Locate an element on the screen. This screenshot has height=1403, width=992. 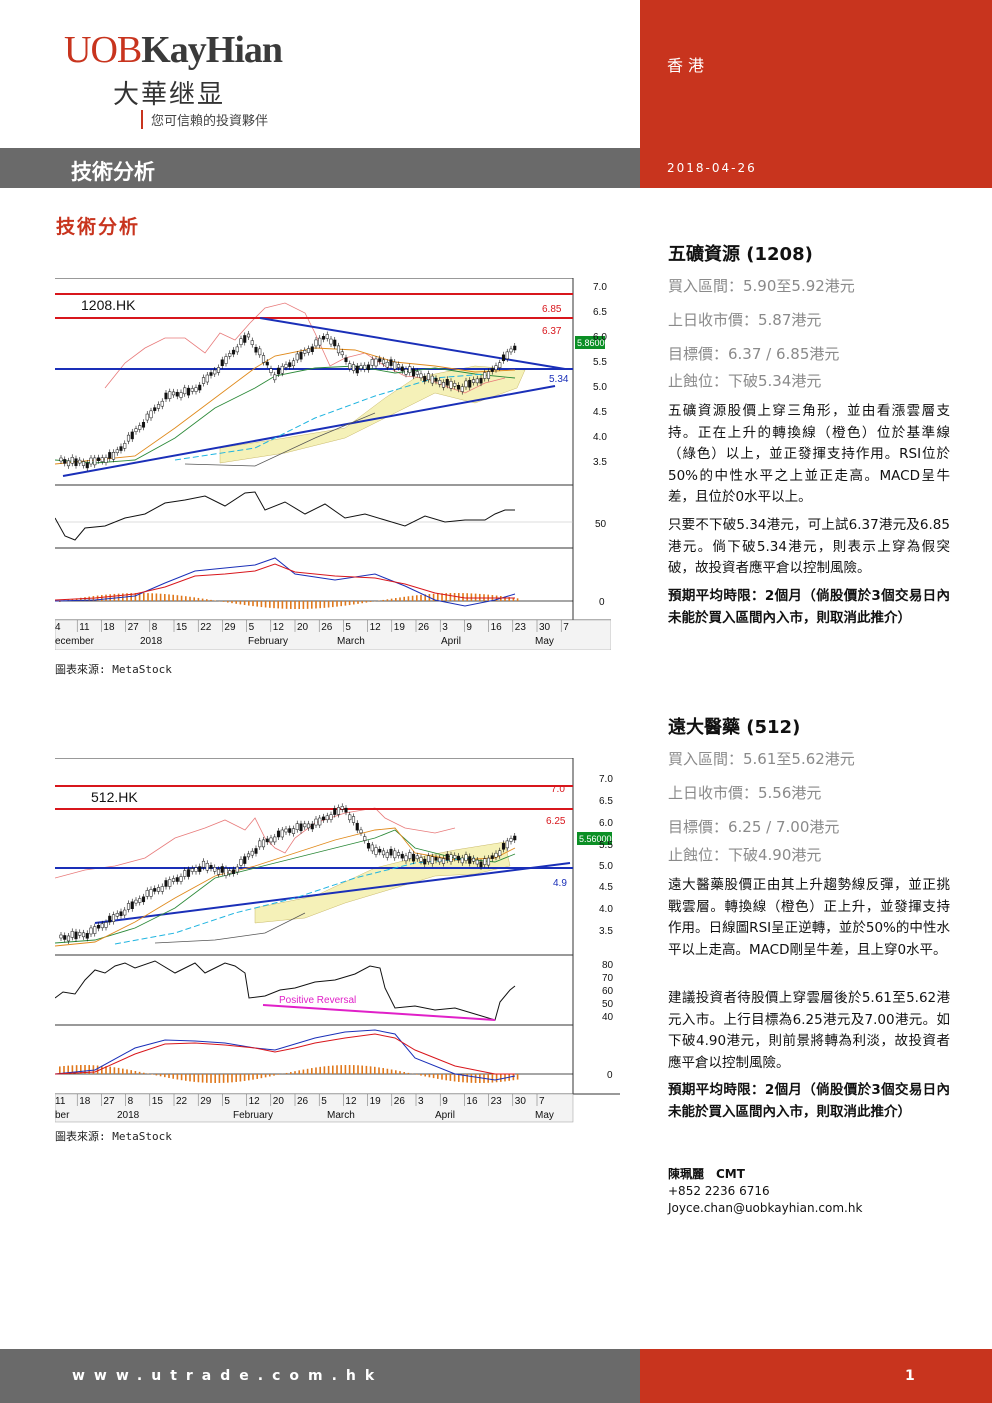
stock-1-last-close: 上日收市價：5.87港元 is located at coordinates (745, 320).